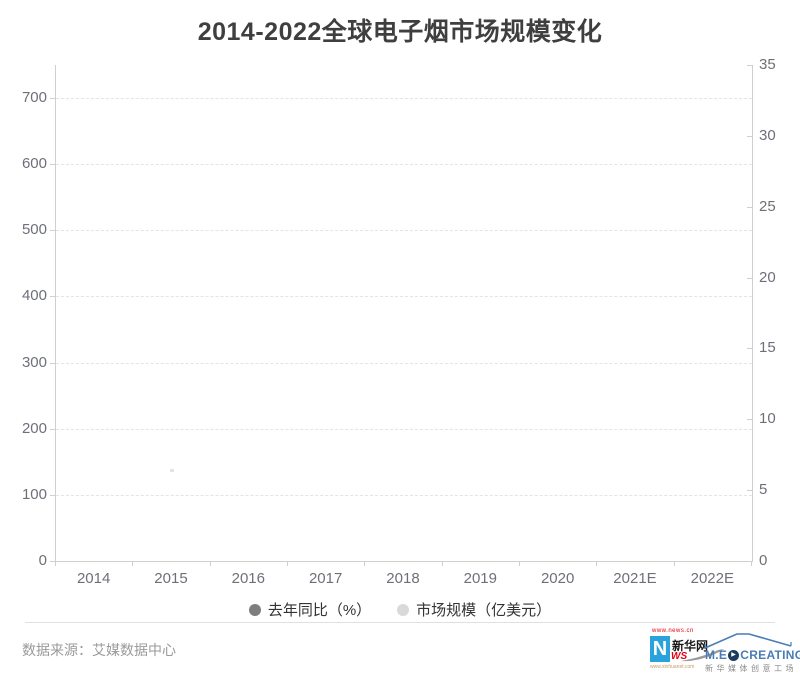 The image size is (800, 680). What do you see at coordinates (716, 655) in the screenshot?
I see `medcreating-brand-prefix: M.E` at bounding box center [716, 655].